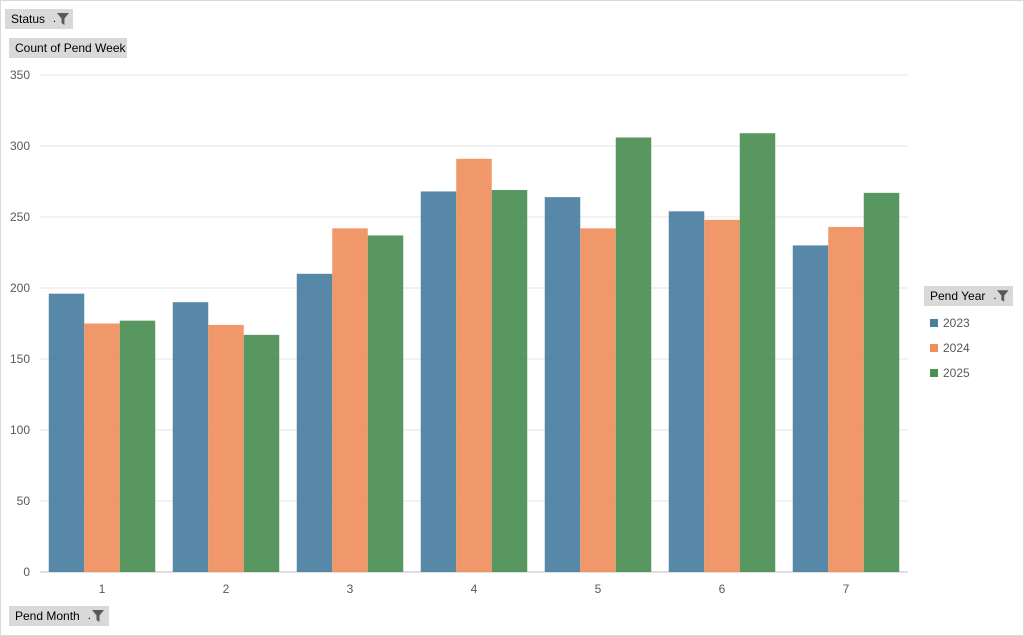  I want to click on pend-month-dropdown-mark: ., so click(89, 616).